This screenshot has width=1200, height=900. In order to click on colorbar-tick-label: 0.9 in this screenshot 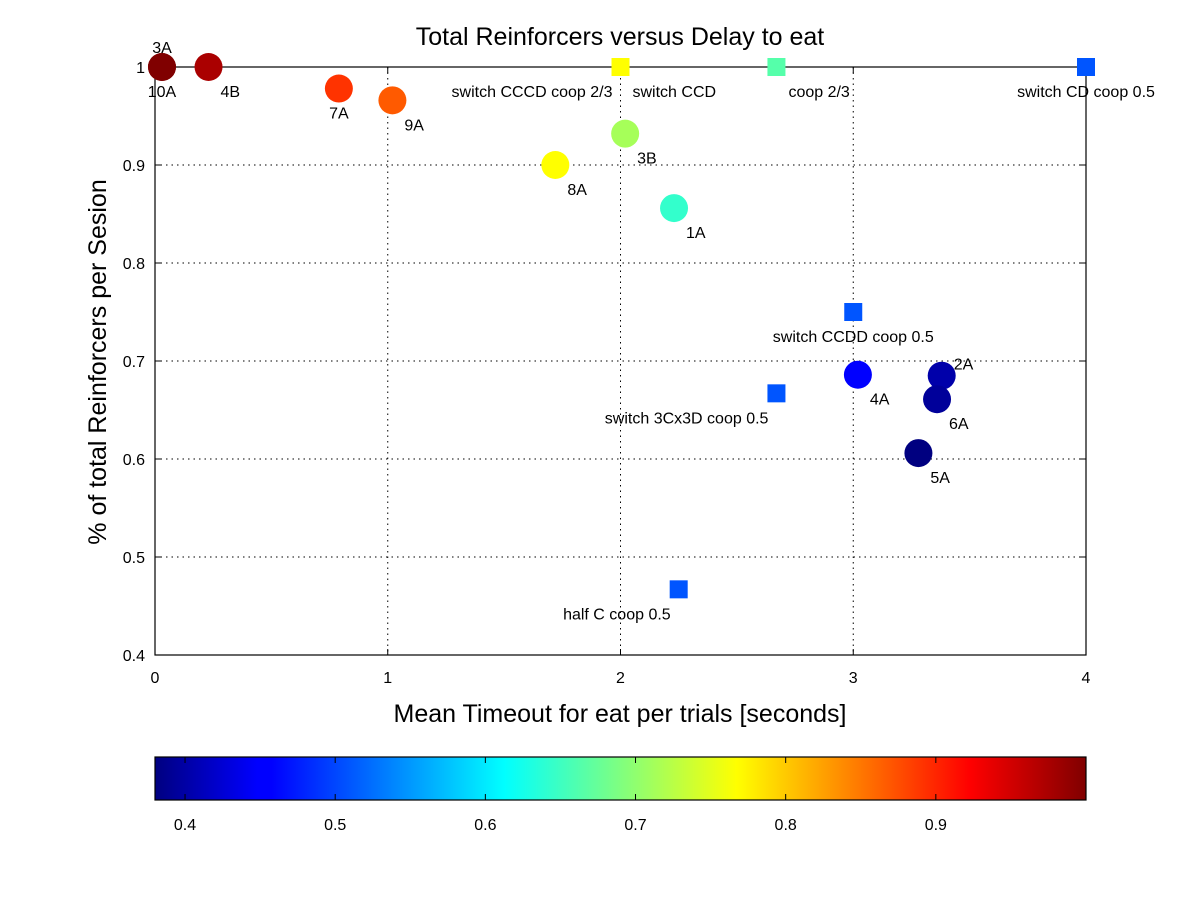, I will do `click(936, 825)`.